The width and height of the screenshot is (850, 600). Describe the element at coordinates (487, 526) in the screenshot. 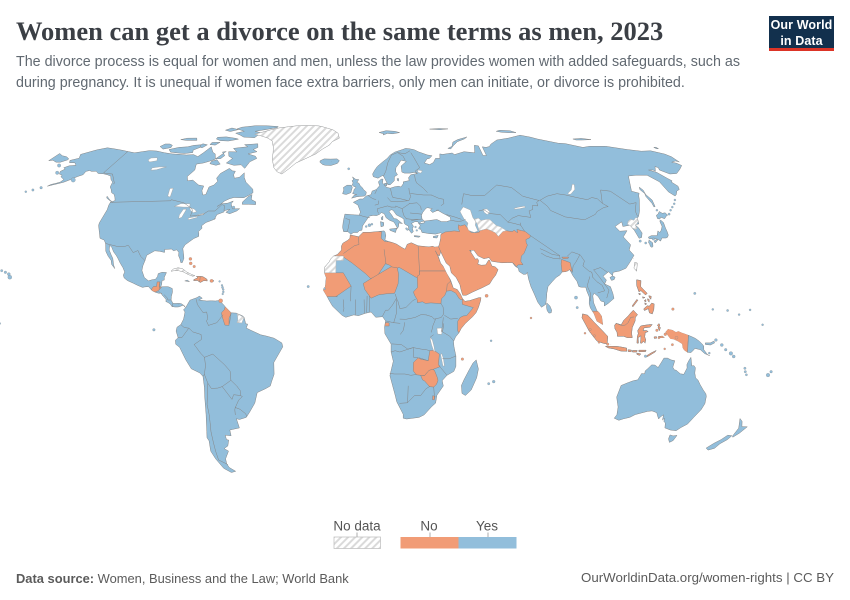

I see `svg-text: Yes` at that location.